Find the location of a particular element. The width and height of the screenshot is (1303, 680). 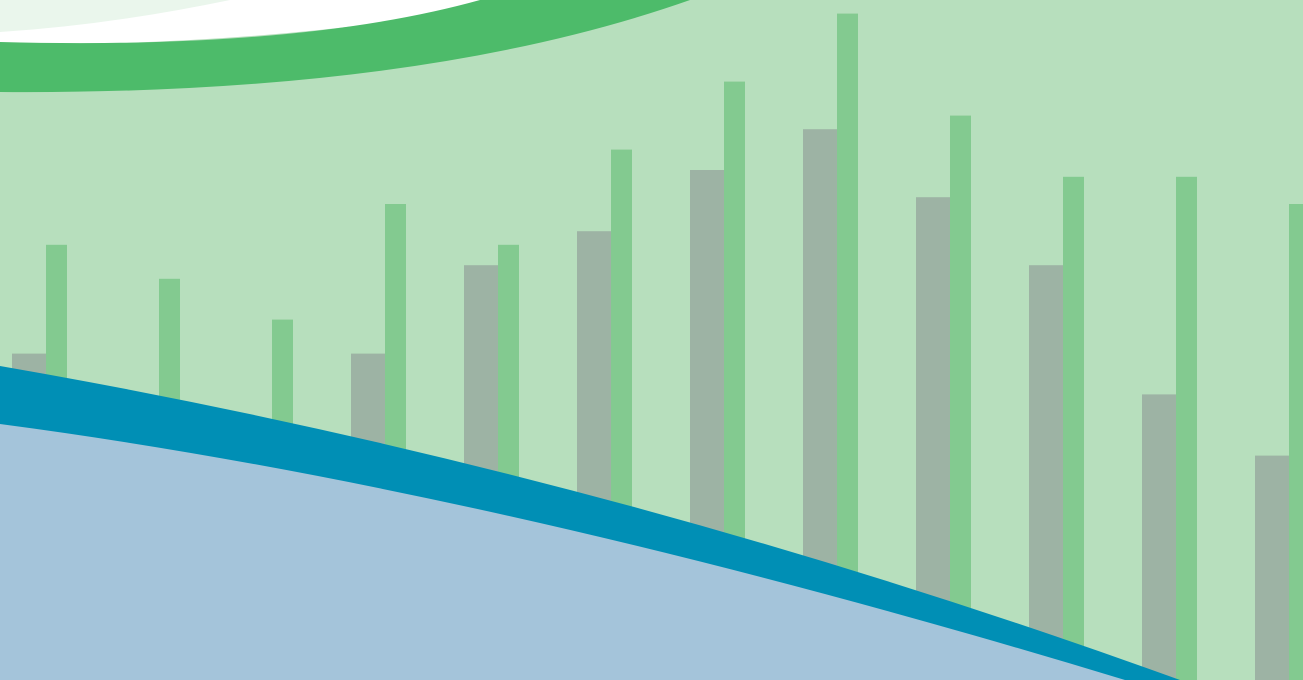

top-swoosh is located at coordinates (345, 46).